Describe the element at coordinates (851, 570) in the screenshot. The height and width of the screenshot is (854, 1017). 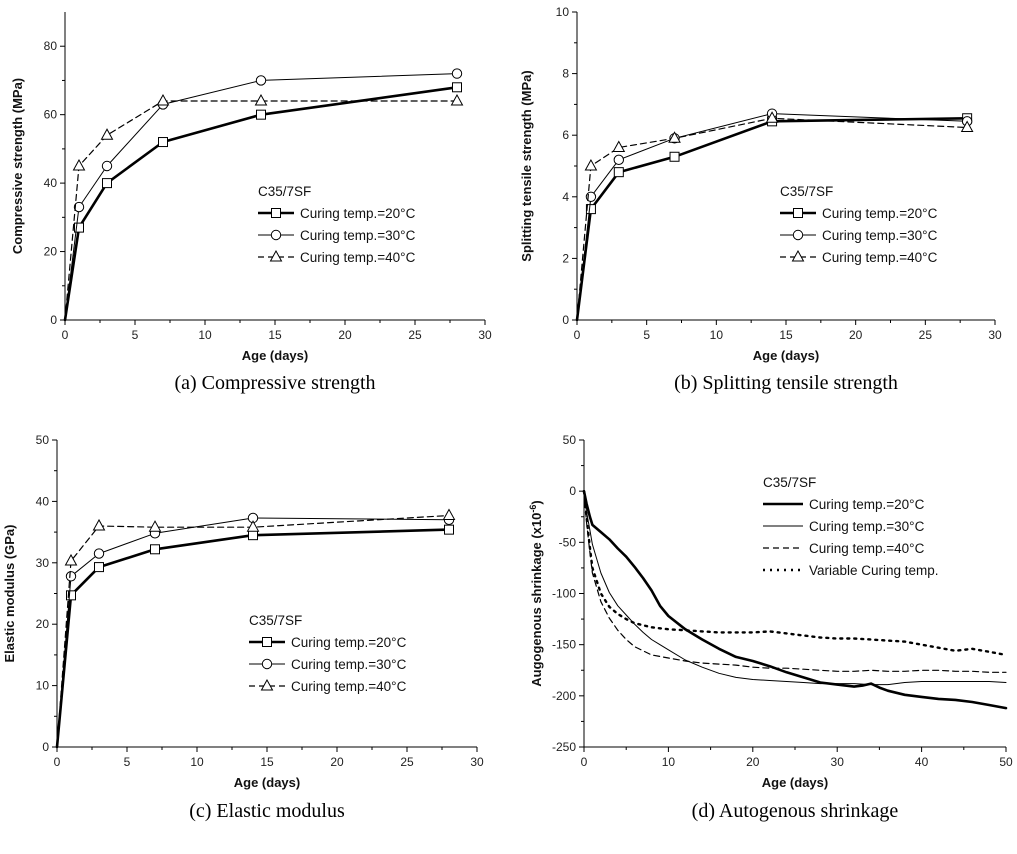
I see `legend-item: Variable Curing temp.` at that location.